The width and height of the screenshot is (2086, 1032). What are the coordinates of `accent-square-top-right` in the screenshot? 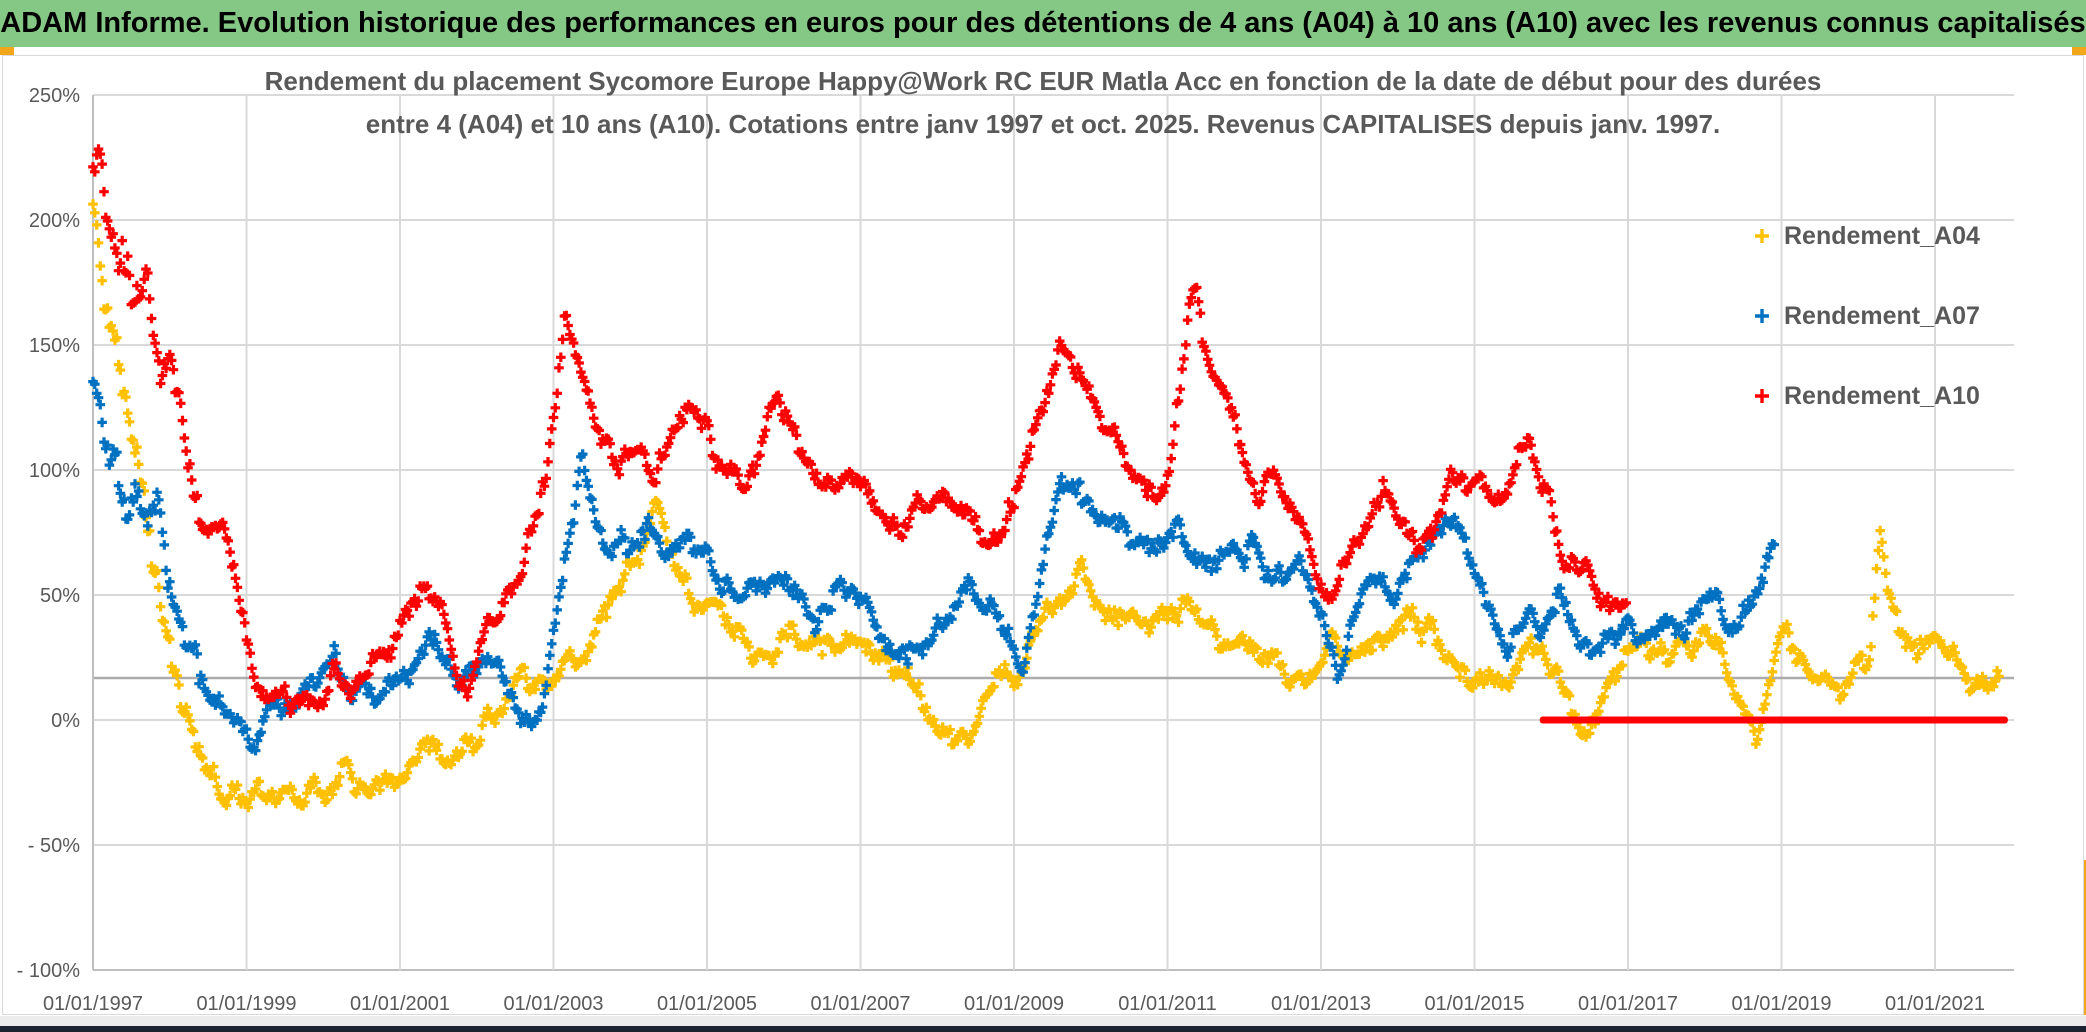 It's located at (2079, 51).